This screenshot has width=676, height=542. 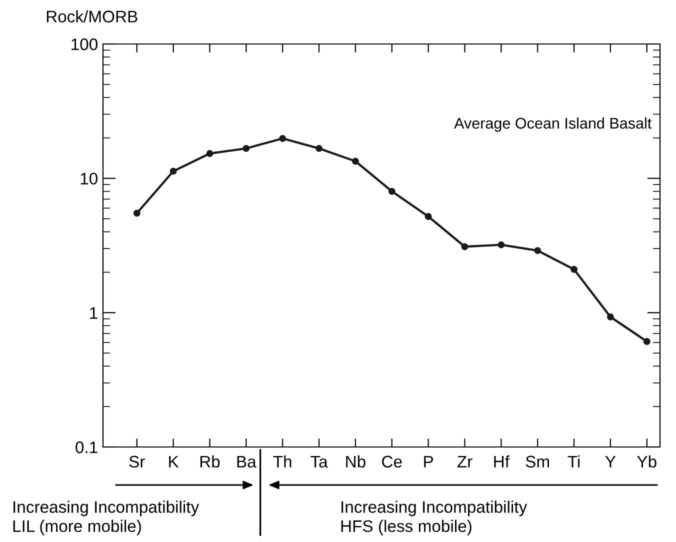 What do you see at coordinates (137, 462) in the screenshot?
I see `x-tick-label: Sr` at bounding box center [137, 462].